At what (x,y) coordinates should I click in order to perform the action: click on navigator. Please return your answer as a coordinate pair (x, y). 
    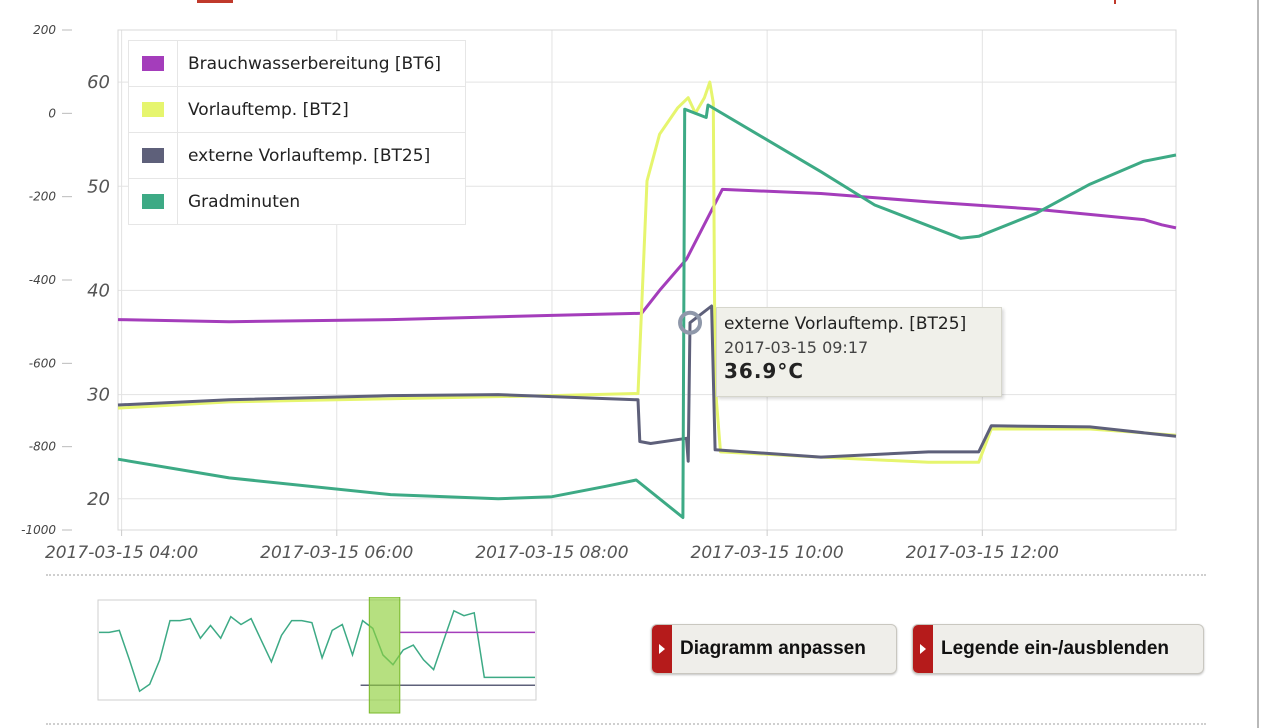
    Looking at the image, I should click on (317, 657).